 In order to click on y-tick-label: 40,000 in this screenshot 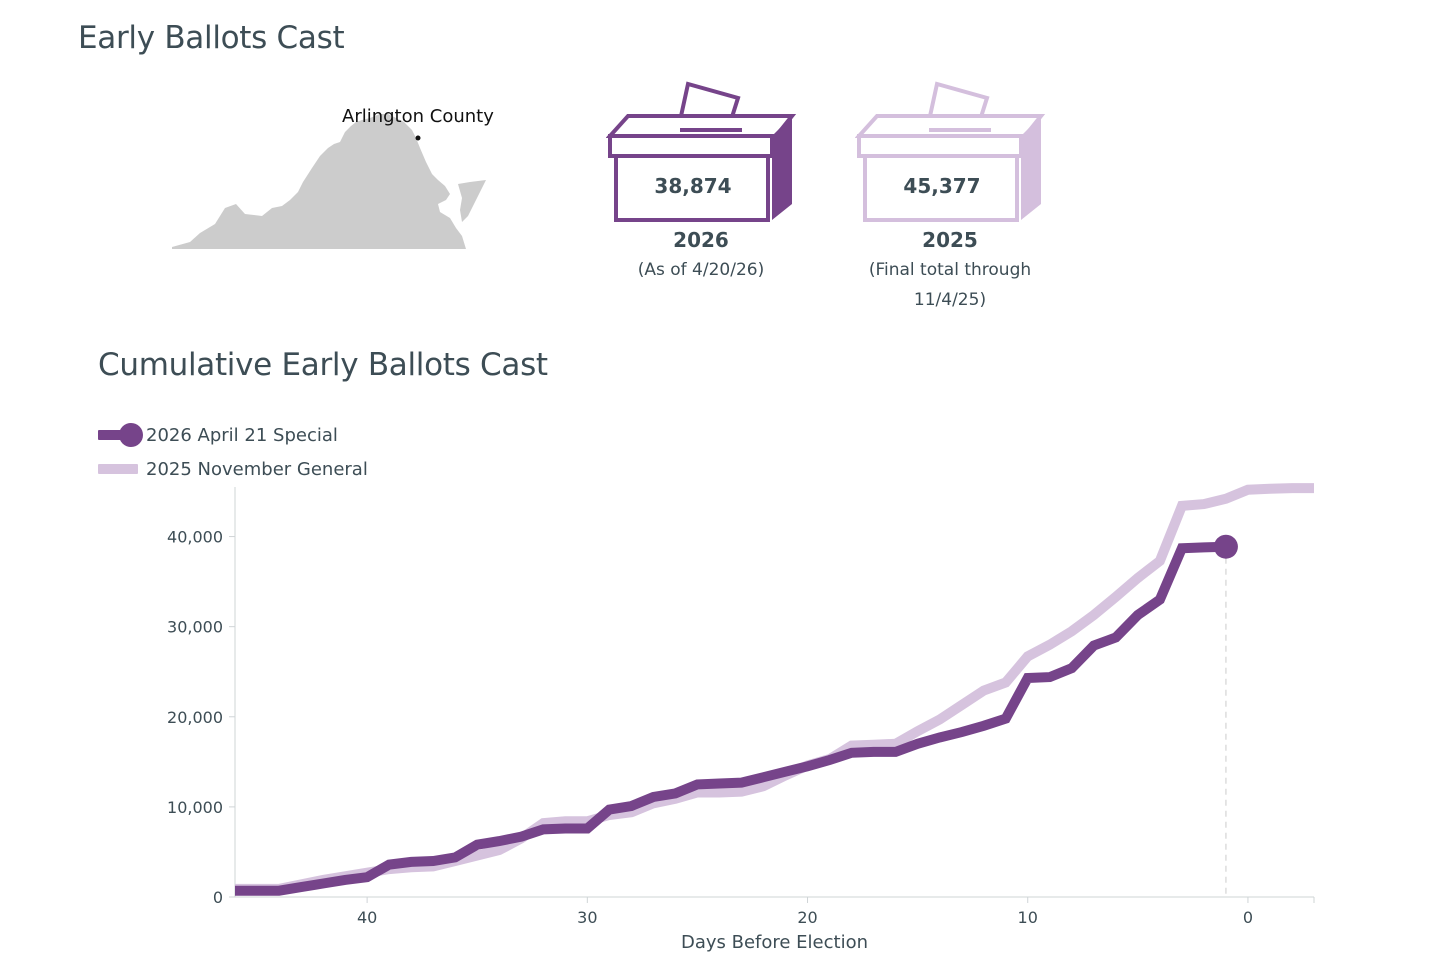, I will do `click(195, 537)`.